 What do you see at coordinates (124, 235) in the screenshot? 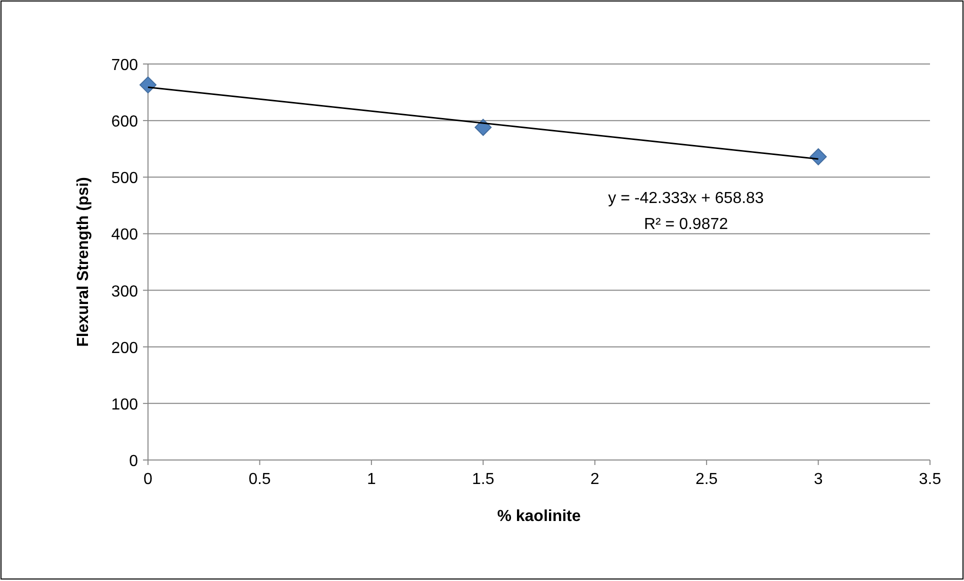
I see `y-tick-label: 400` at bounding box center [124, 235].